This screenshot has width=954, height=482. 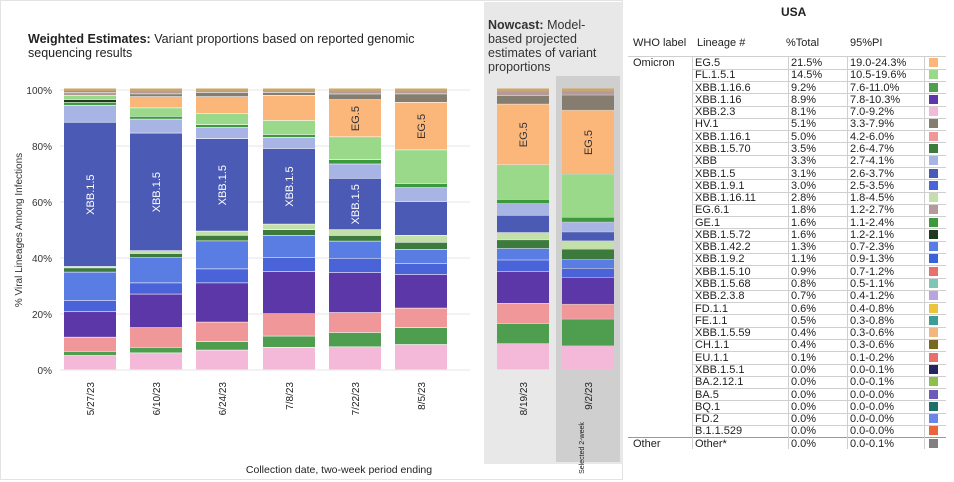 What do you see at coordinates (866, 43) in the screenshot?
I see `header-pi: 95%PI` at bounding box center [866, 43].